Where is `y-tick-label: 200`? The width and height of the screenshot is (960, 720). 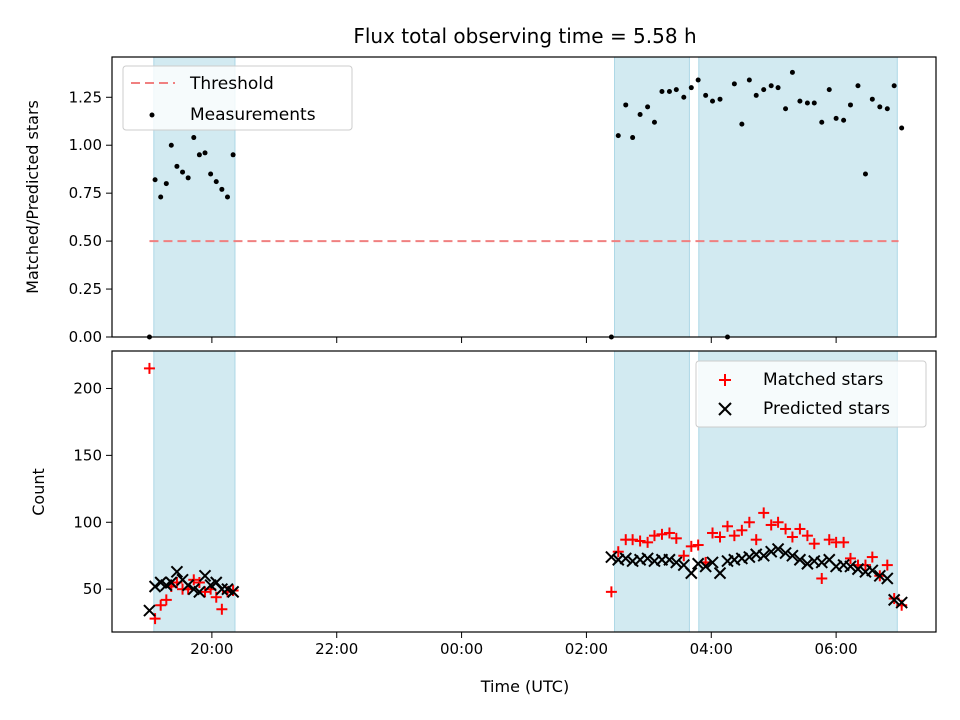 y-tick-label: 200 is located at coordinates (87, 388).